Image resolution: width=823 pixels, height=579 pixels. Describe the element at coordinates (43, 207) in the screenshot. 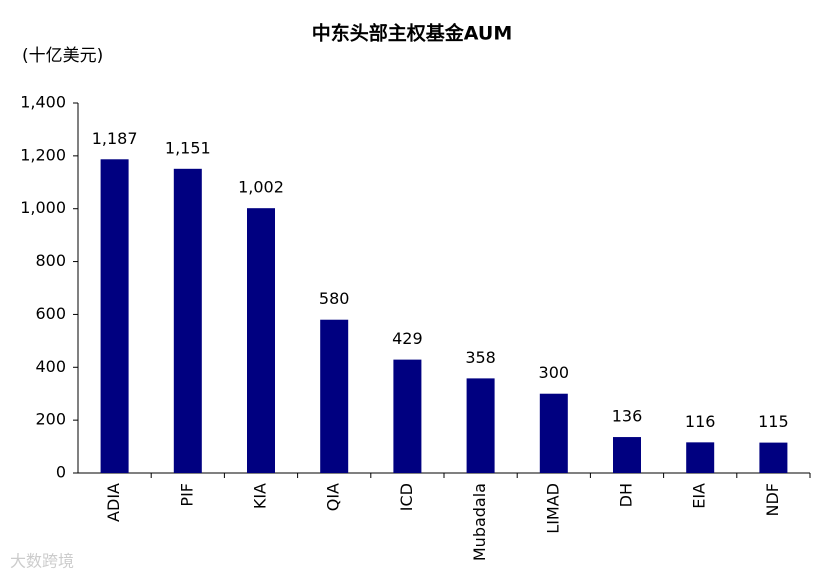

I see `y-tick-label: 1,000` at that location.